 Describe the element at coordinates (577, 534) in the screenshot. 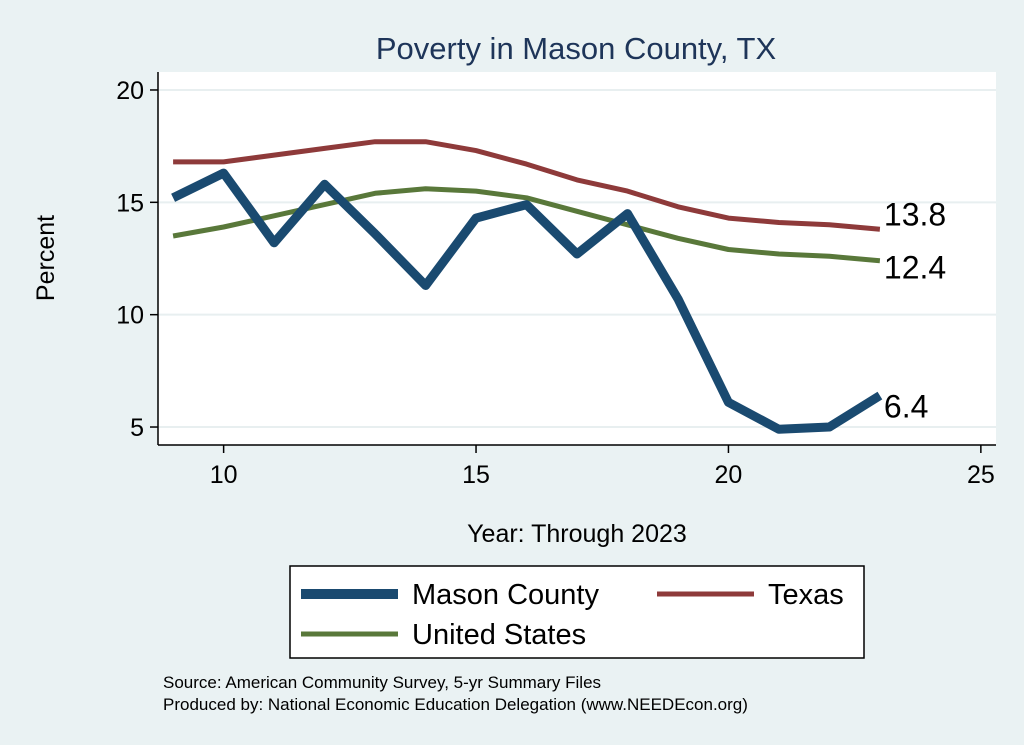

I see `x-axis-title: Year: Through 2023` at that location.